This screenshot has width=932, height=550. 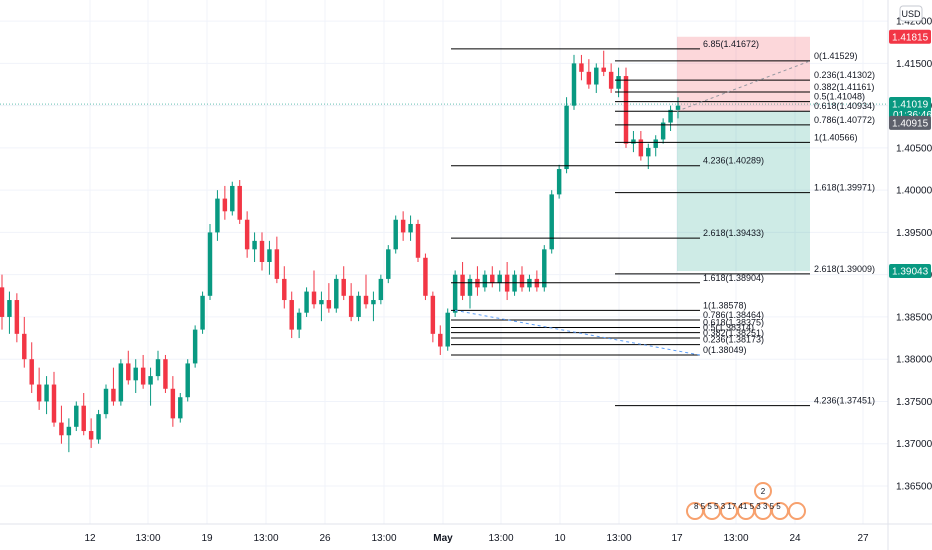 I want to click on y-tick-label: 1.37000, so click(x=914, y=444).